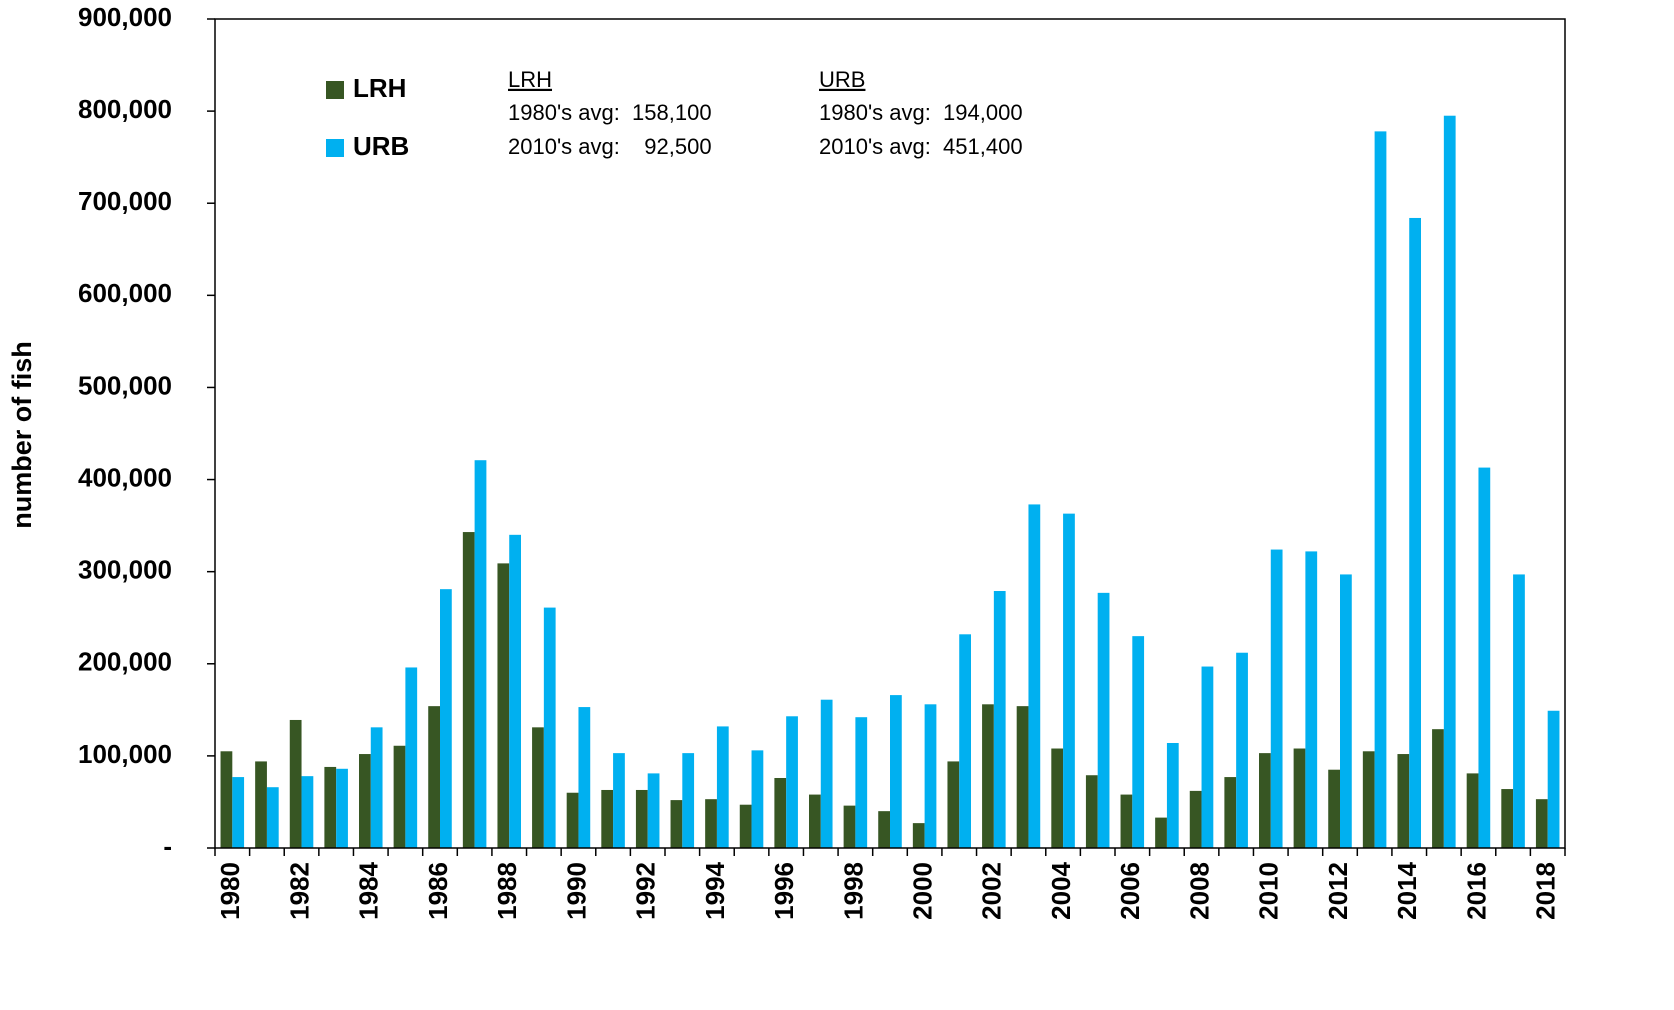 This screenshot has width=1674, height=1010. Describe the element at coordinates (381, 146) in the screenshot. I see `legend-label: URB` at that location.